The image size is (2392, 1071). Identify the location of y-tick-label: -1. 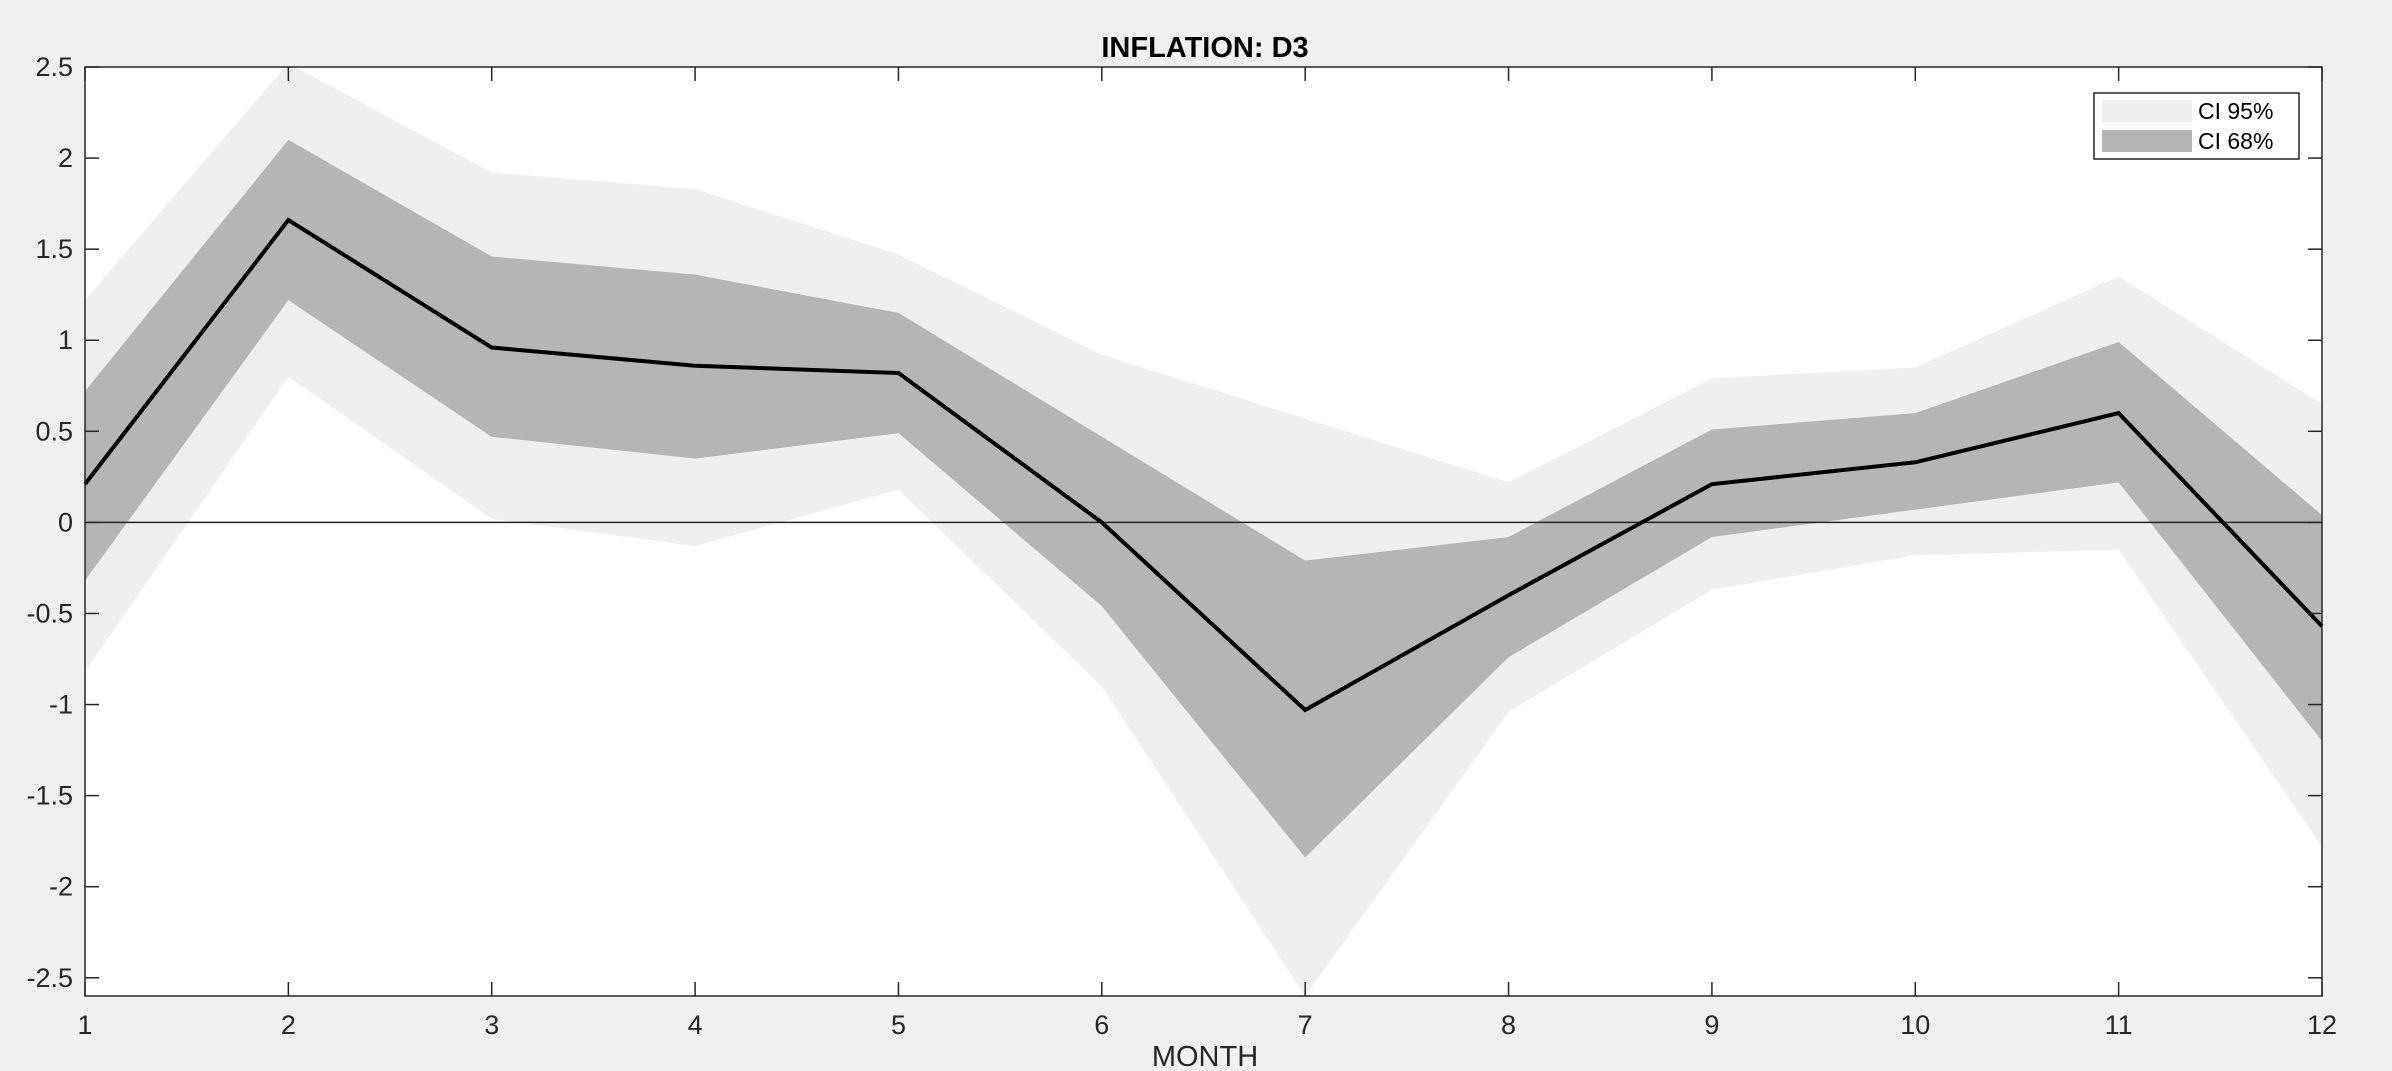
(61, 705).